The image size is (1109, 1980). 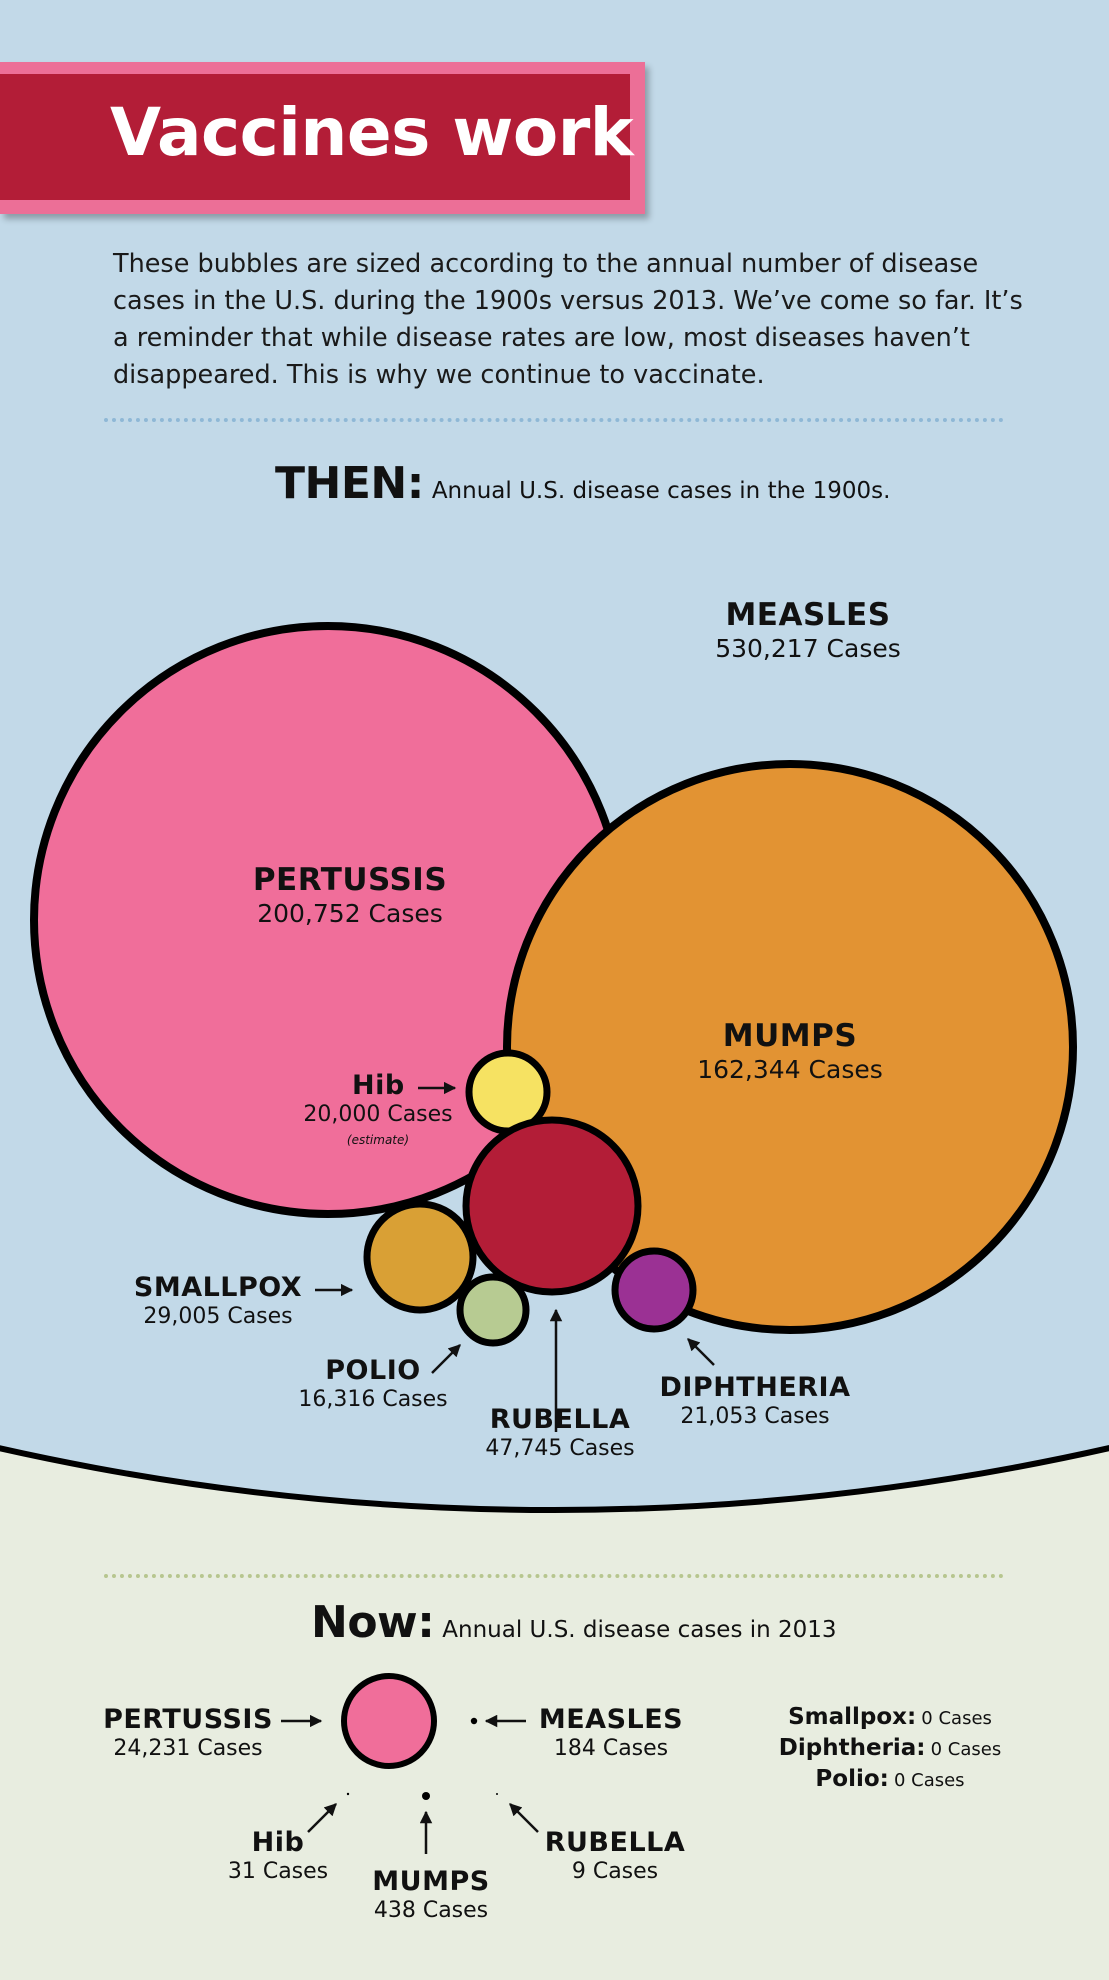 What do you see at coordinates (852, 1779) in the screenshot?
I see `polio-zero-name: Polio:` at bounding box center [852, 1779].